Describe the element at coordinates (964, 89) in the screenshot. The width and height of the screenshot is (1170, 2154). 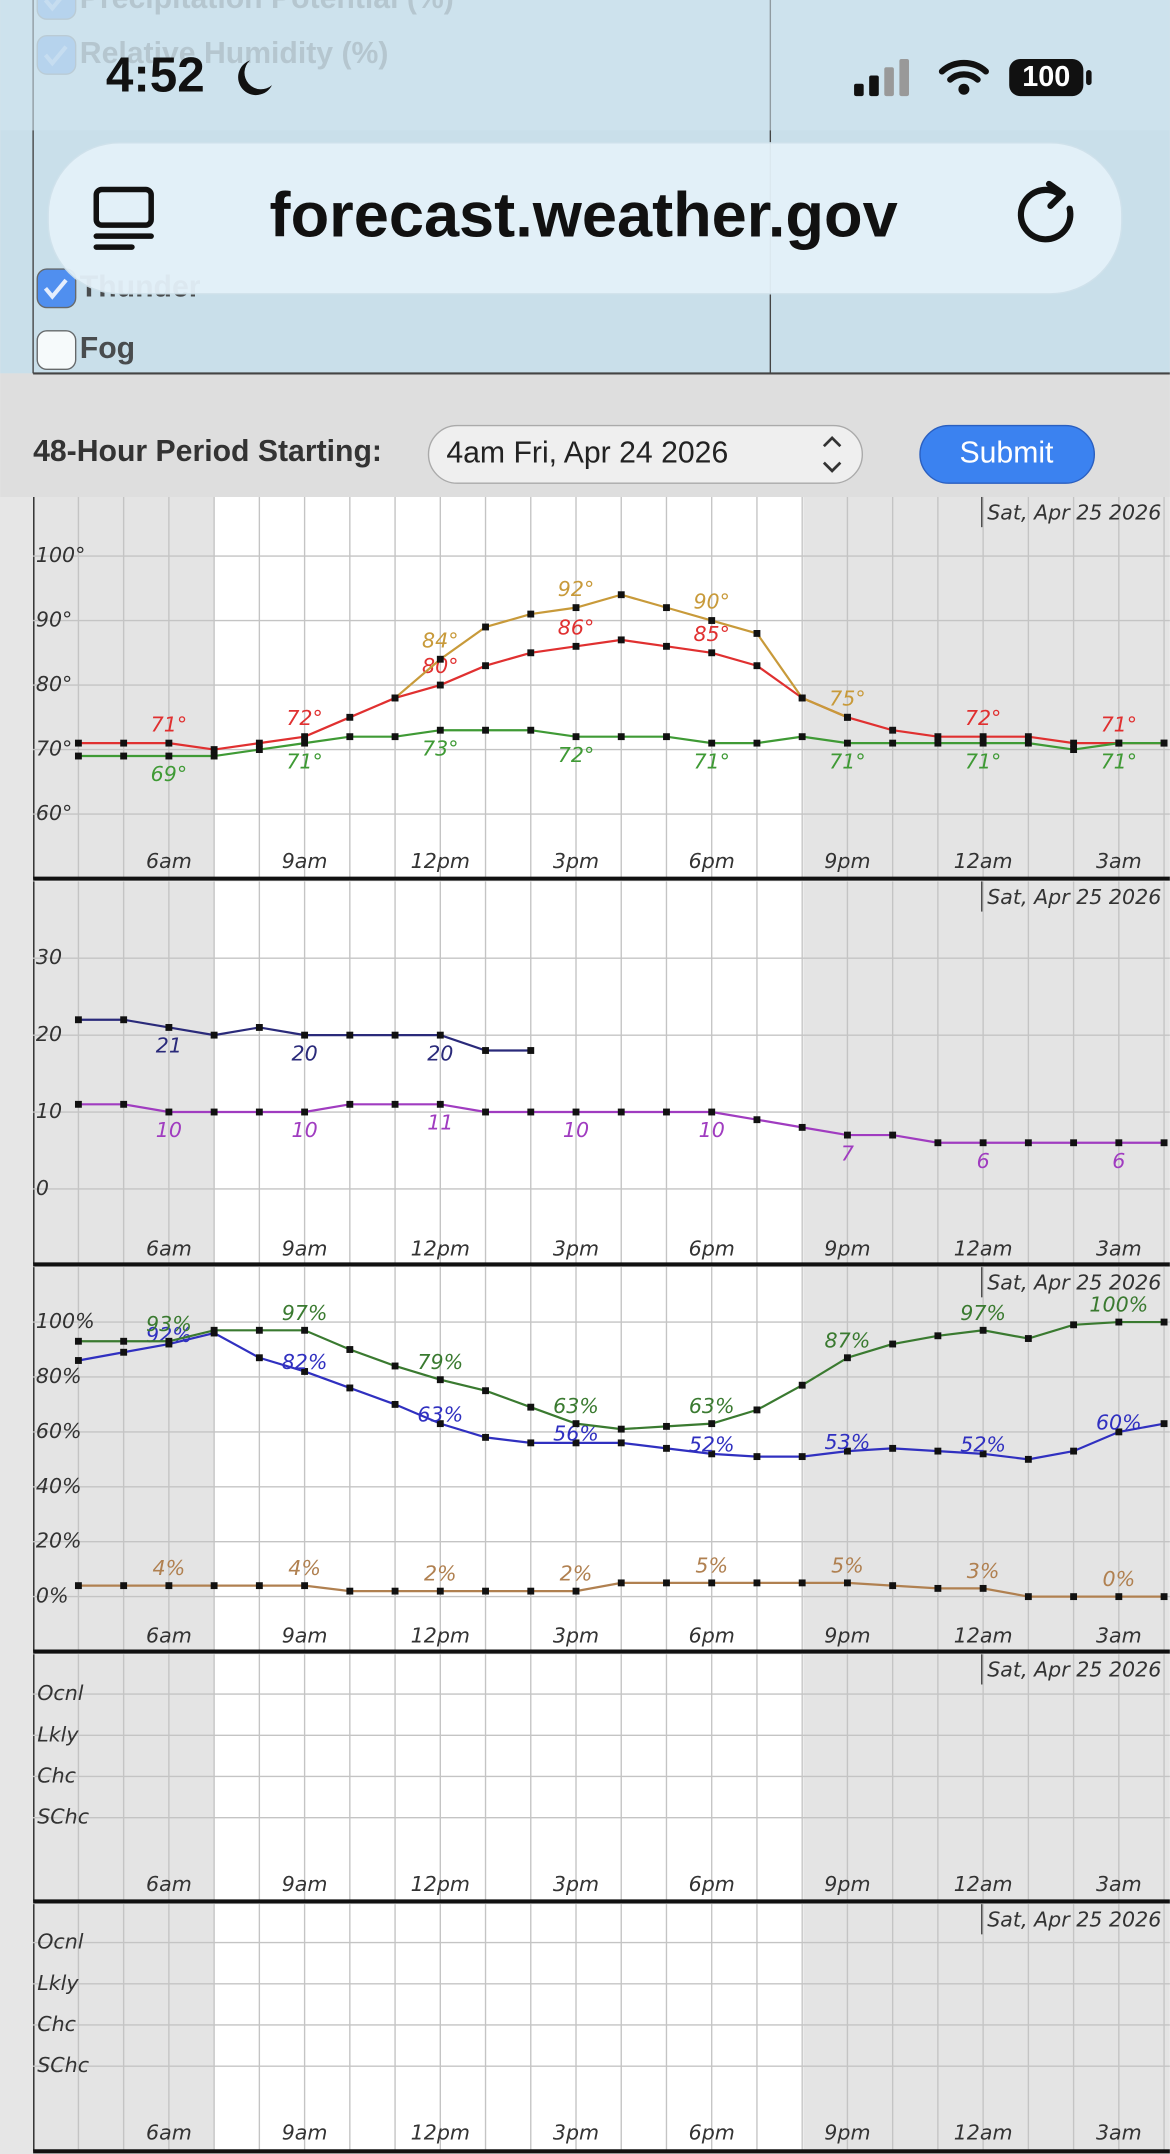
I see `wifi-dot` at that location.